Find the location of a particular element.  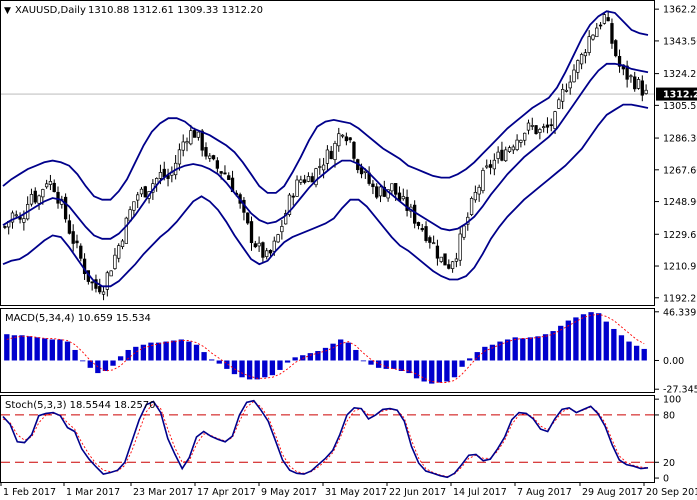

price-tick-label: 1267.60 is located at coordinates (680, 170).